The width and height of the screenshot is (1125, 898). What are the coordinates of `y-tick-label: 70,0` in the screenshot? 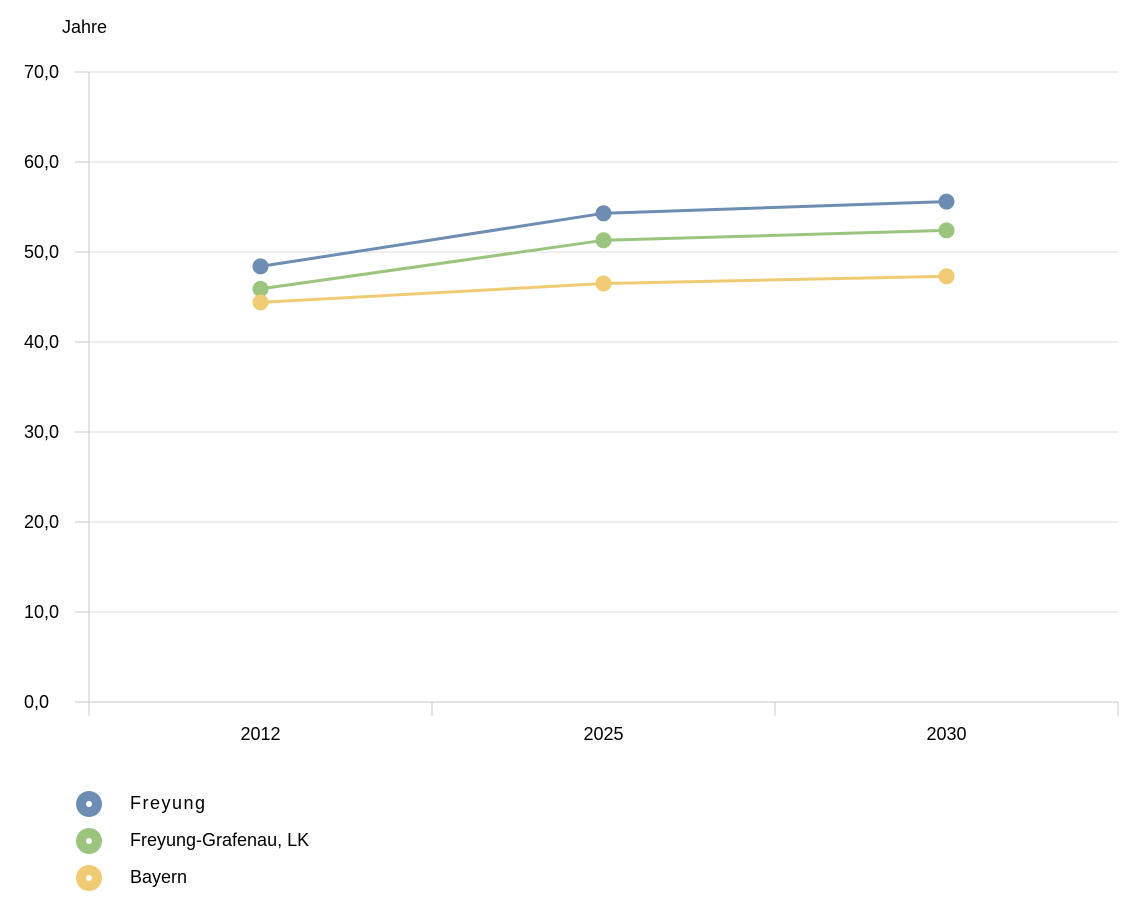 It's located at (41, 72).